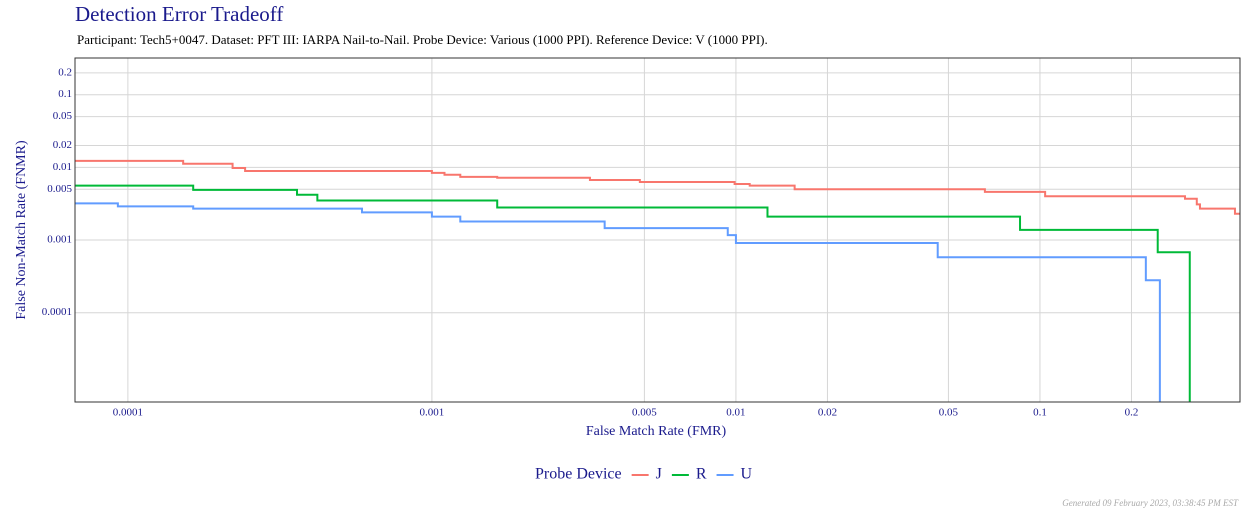 The image size is (1248, 512). I want to click on y-tick-label: 0.005, so click(59, 189).